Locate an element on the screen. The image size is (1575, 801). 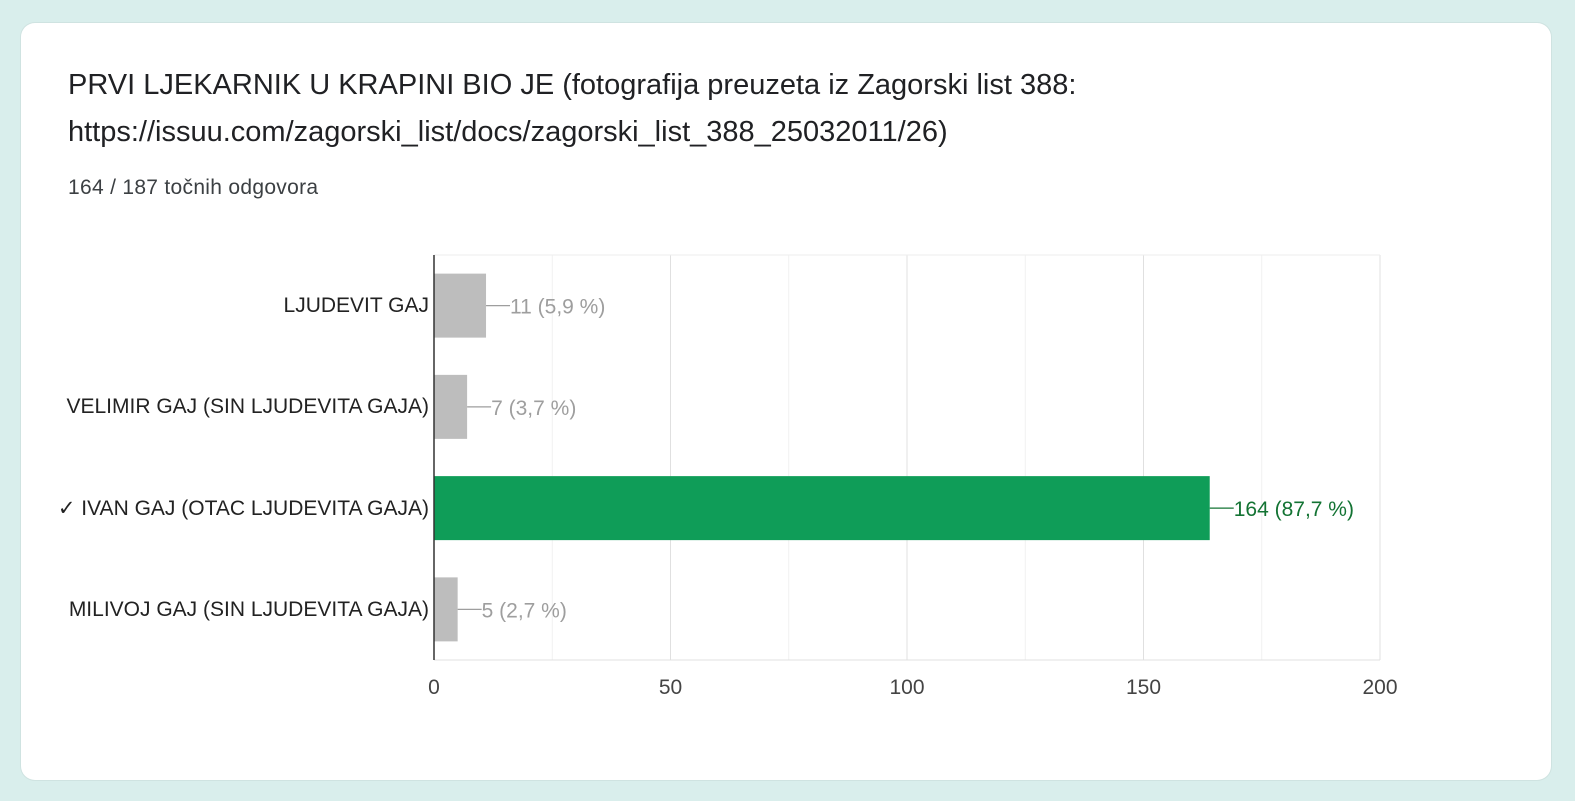
x-tick-label: 150 is located at coordinates (1143, 687).